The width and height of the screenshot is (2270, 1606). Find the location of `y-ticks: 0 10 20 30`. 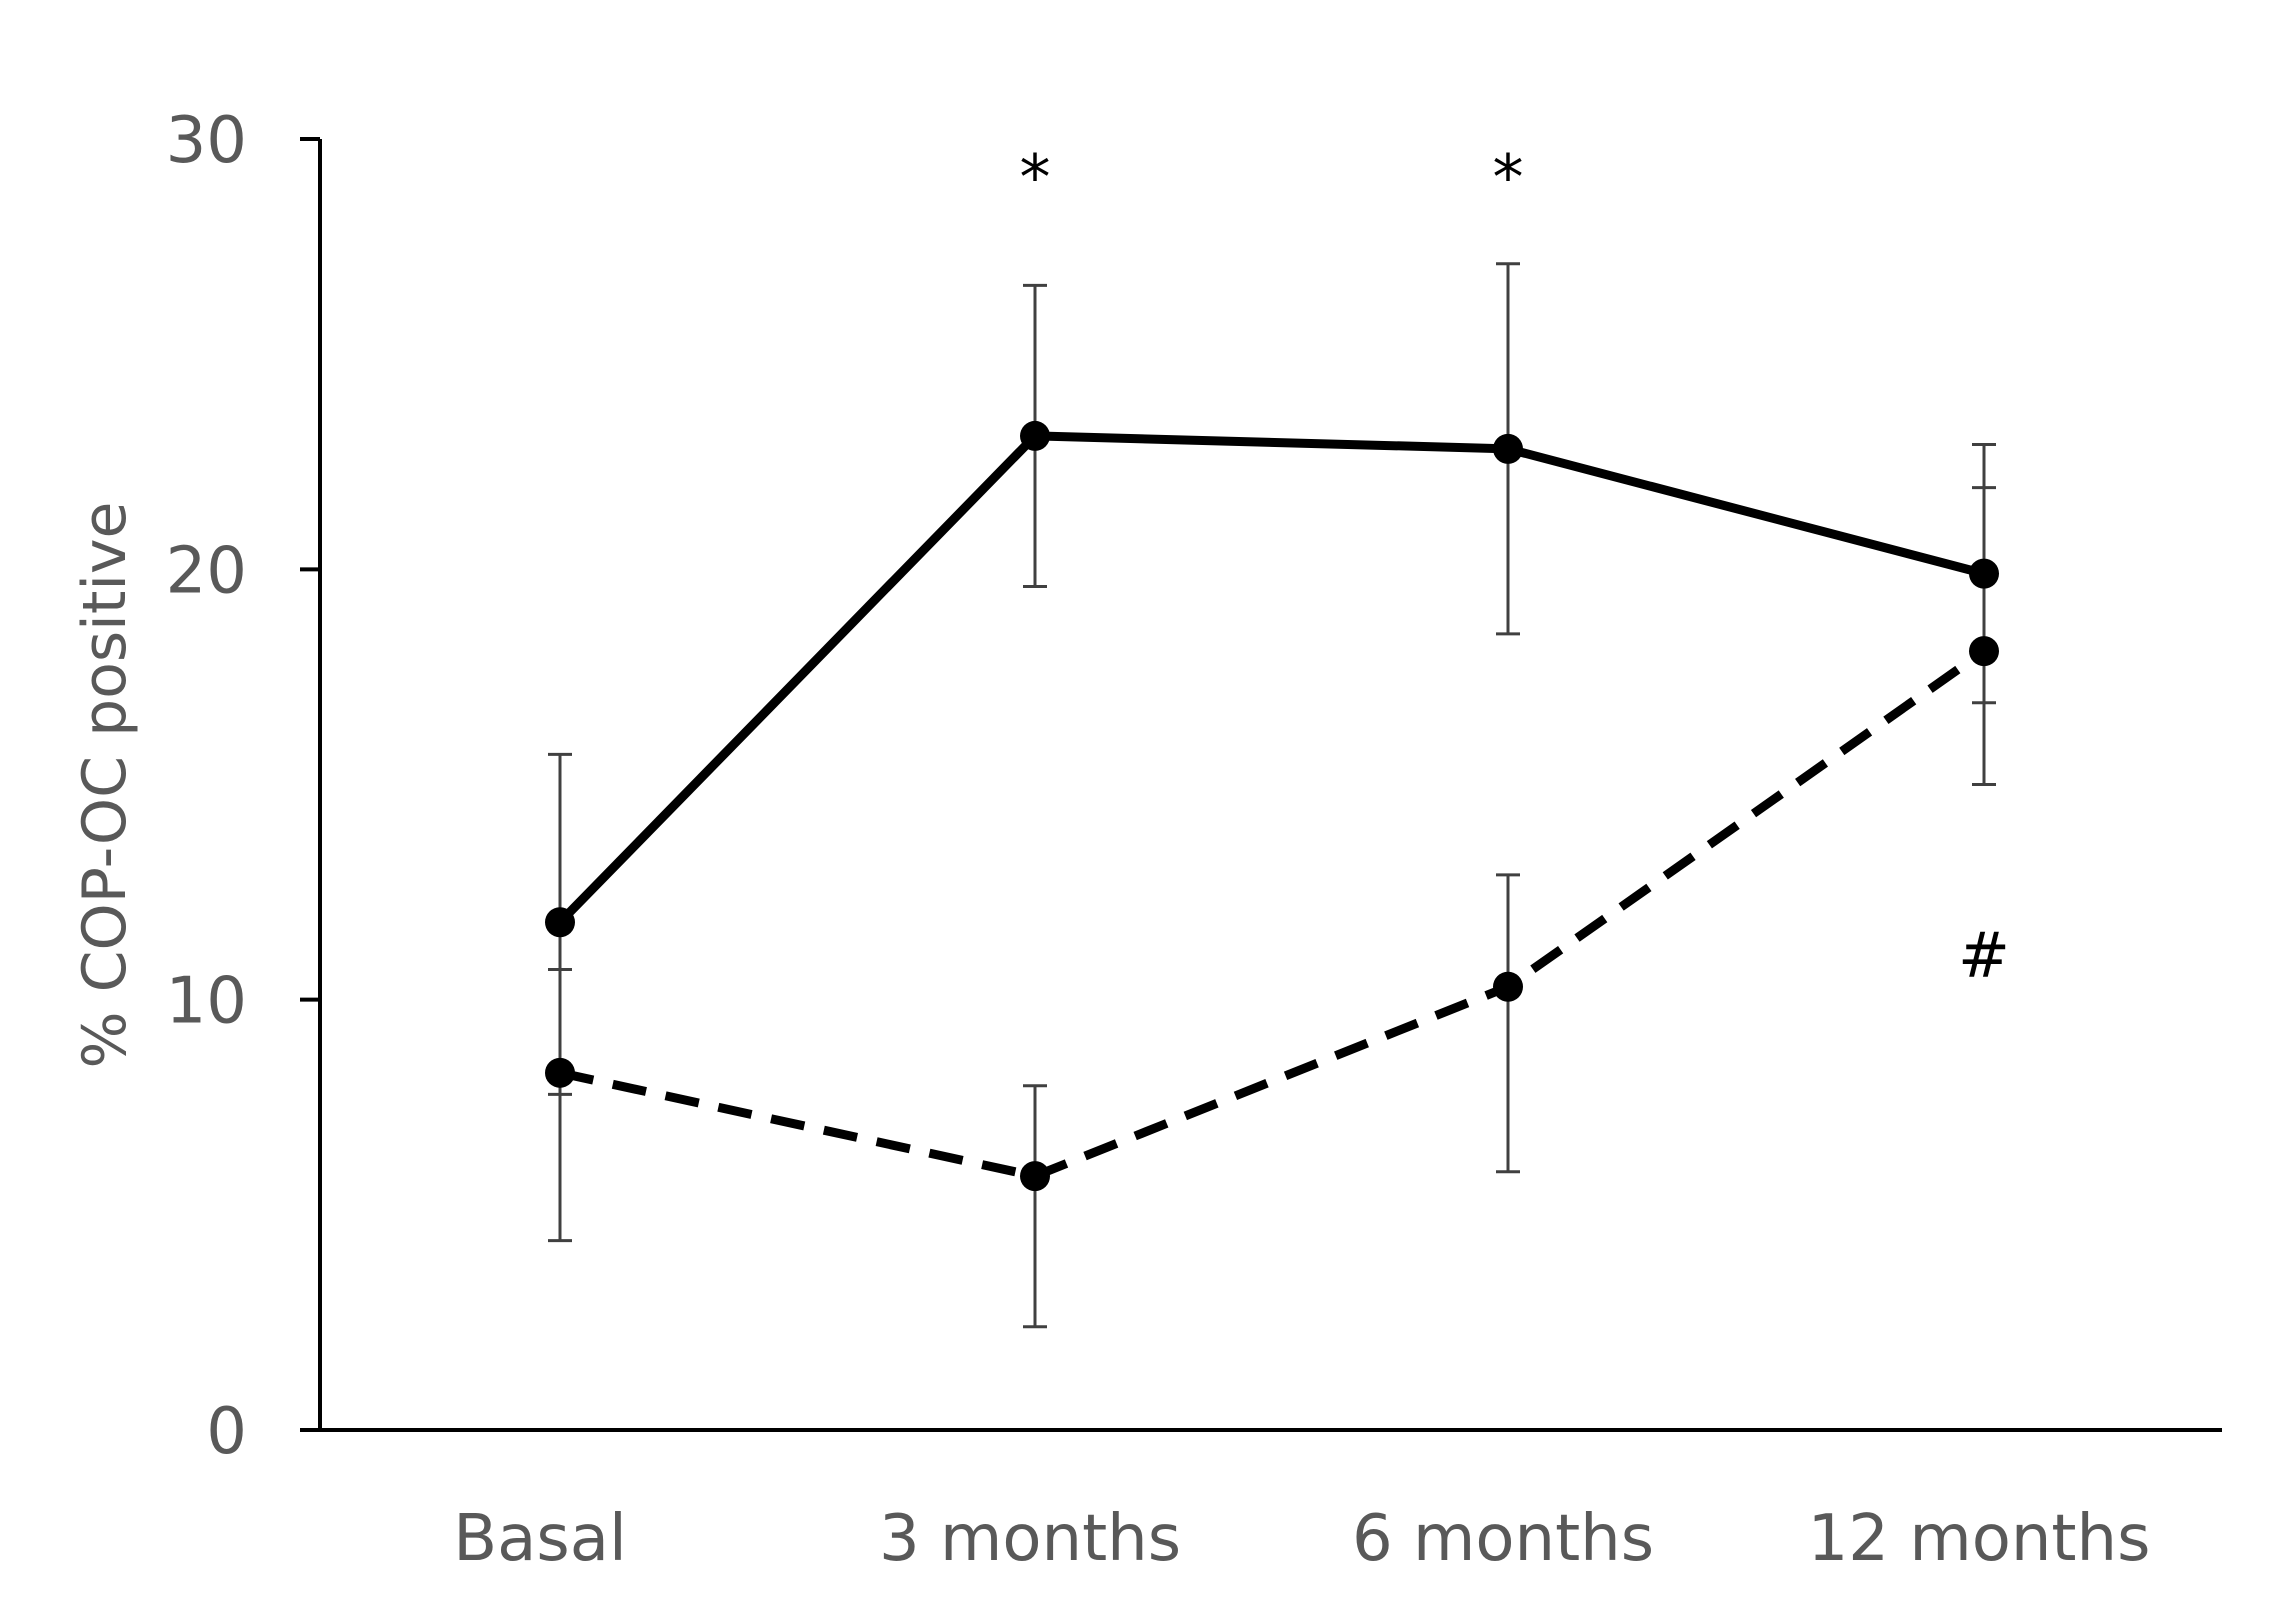

y-ticks: 0 10 20 30 is located at coordinates (243, 786).